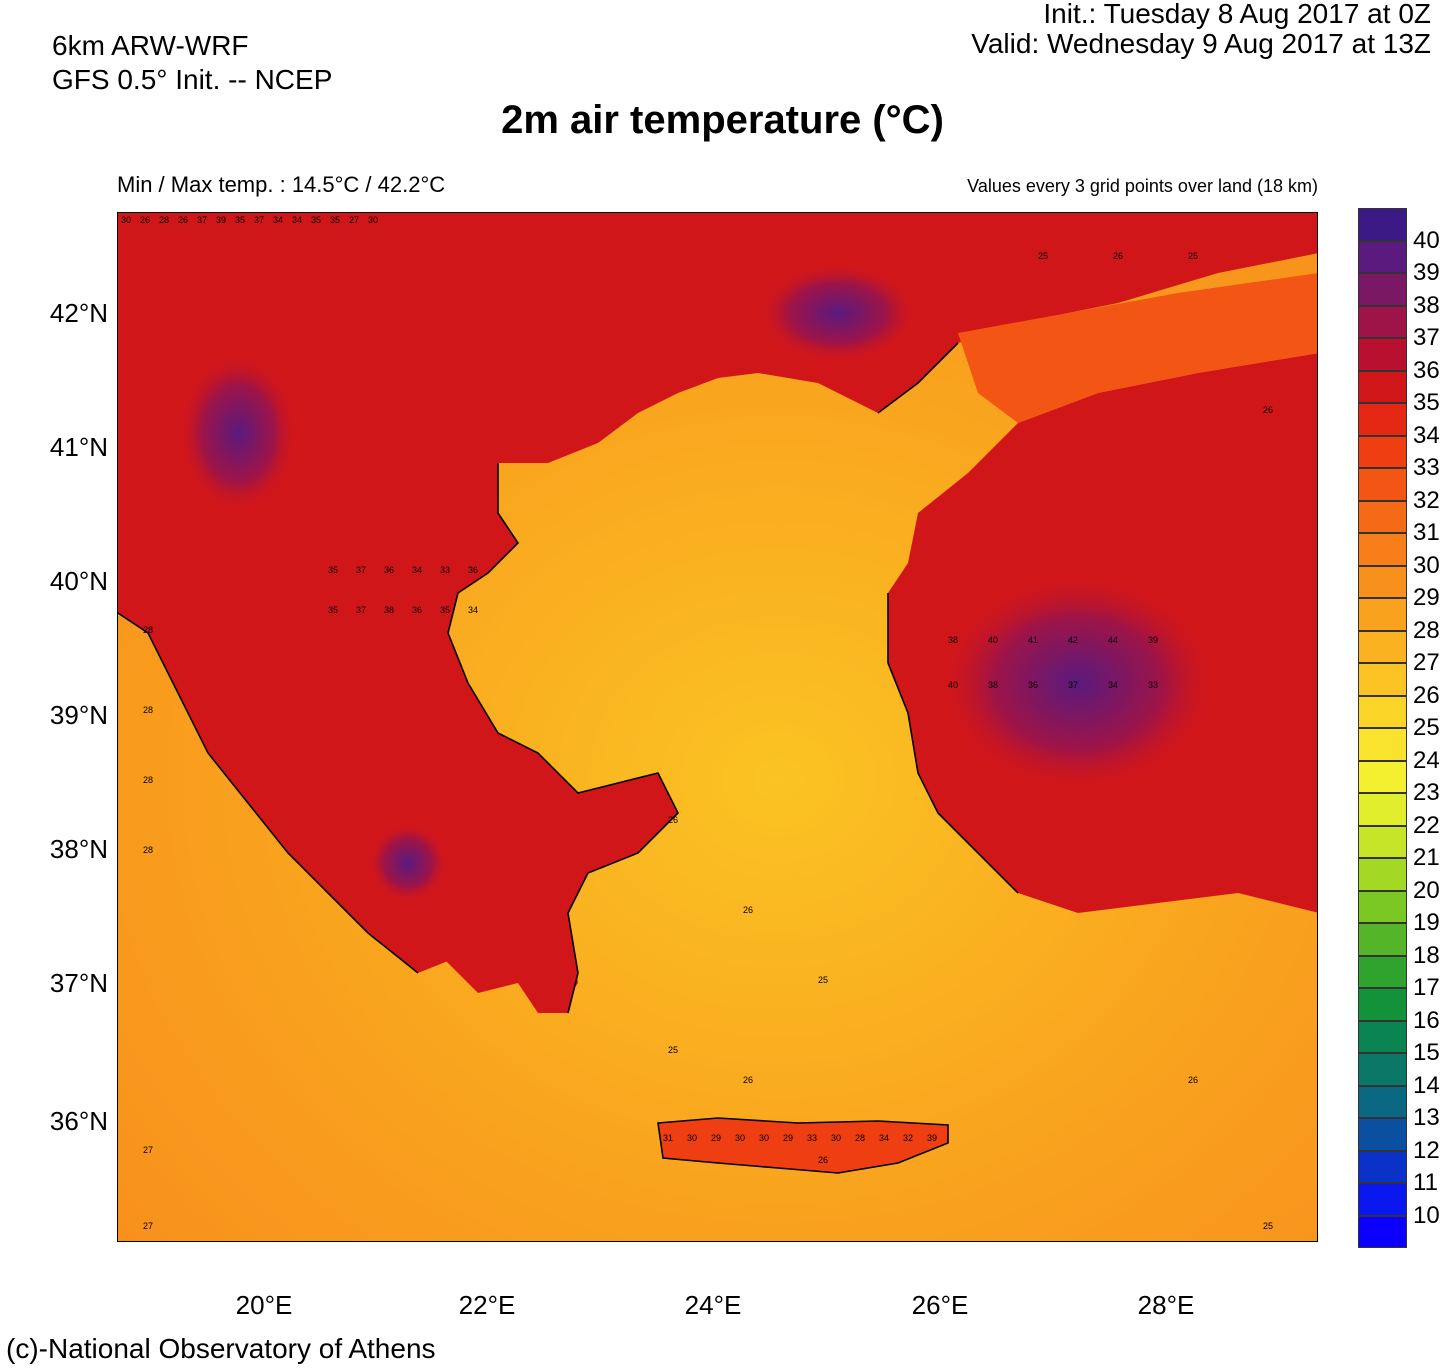 This screenshot has width=1445, height=1368. What do you see at coordinates (1426, 532) in the screenshot?
I see `colorbar-label: 31` at bounding box center [1426, 532].